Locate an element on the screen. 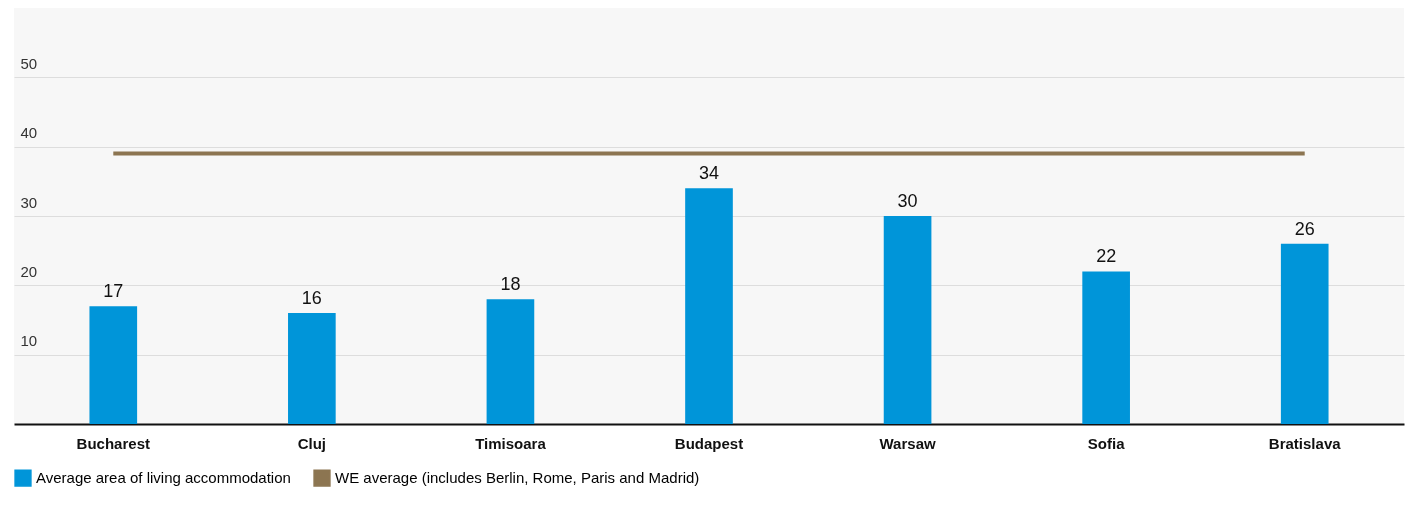  x-tick-label: Bratislava is located at coordinates (1305, 443).